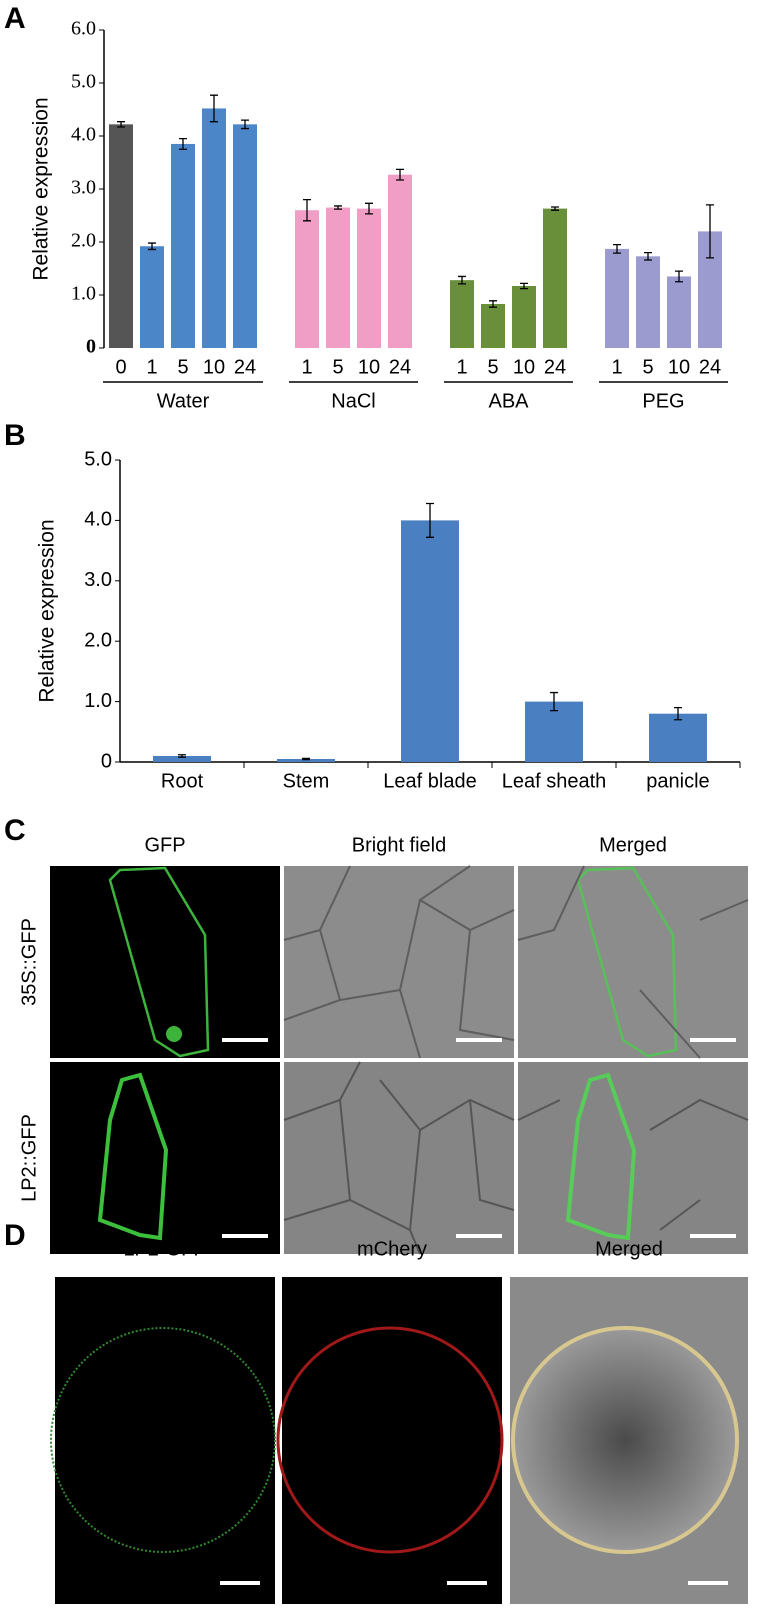 Image resolution: width=778 pixels, height=1624 pixels. Describe the element at coordinates (15, 1235) in the screenshot. I see `panel-label: D` at that location.